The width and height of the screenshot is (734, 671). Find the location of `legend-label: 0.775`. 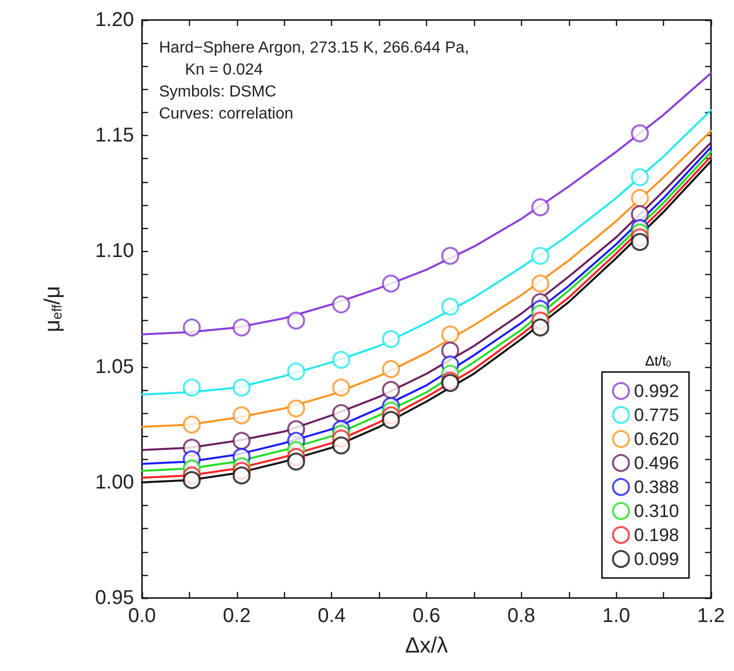

legend-label: 0.775 is located at coordinates (657, 415).